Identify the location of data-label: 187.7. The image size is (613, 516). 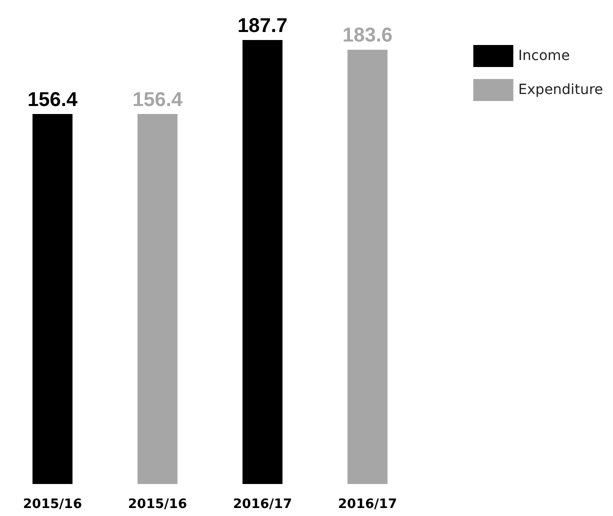
(262, 26).